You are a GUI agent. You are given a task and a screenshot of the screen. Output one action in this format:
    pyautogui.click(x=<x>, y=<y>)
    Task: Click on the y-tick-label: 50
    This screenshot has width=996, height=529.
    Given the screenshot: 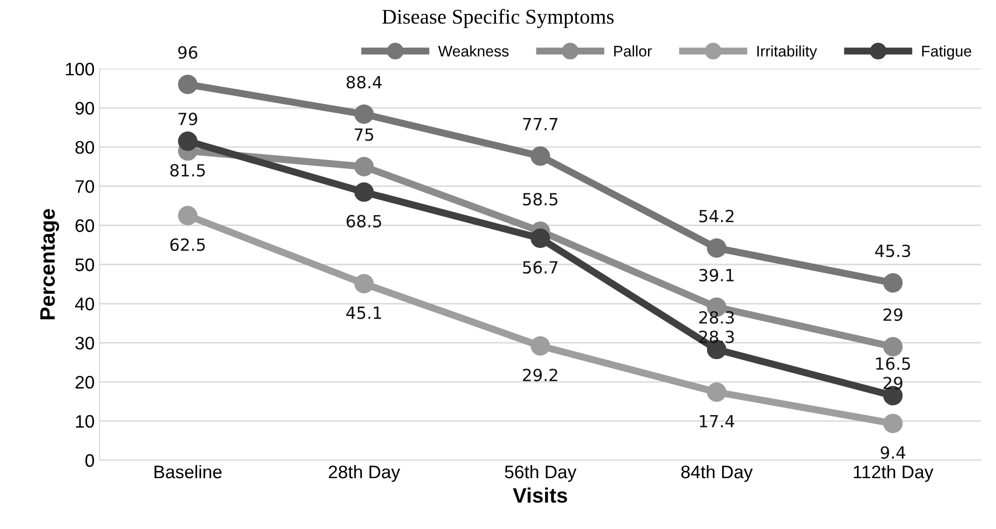 What is the action you would take?
    pyautogui.click(x=84, y=265)
    